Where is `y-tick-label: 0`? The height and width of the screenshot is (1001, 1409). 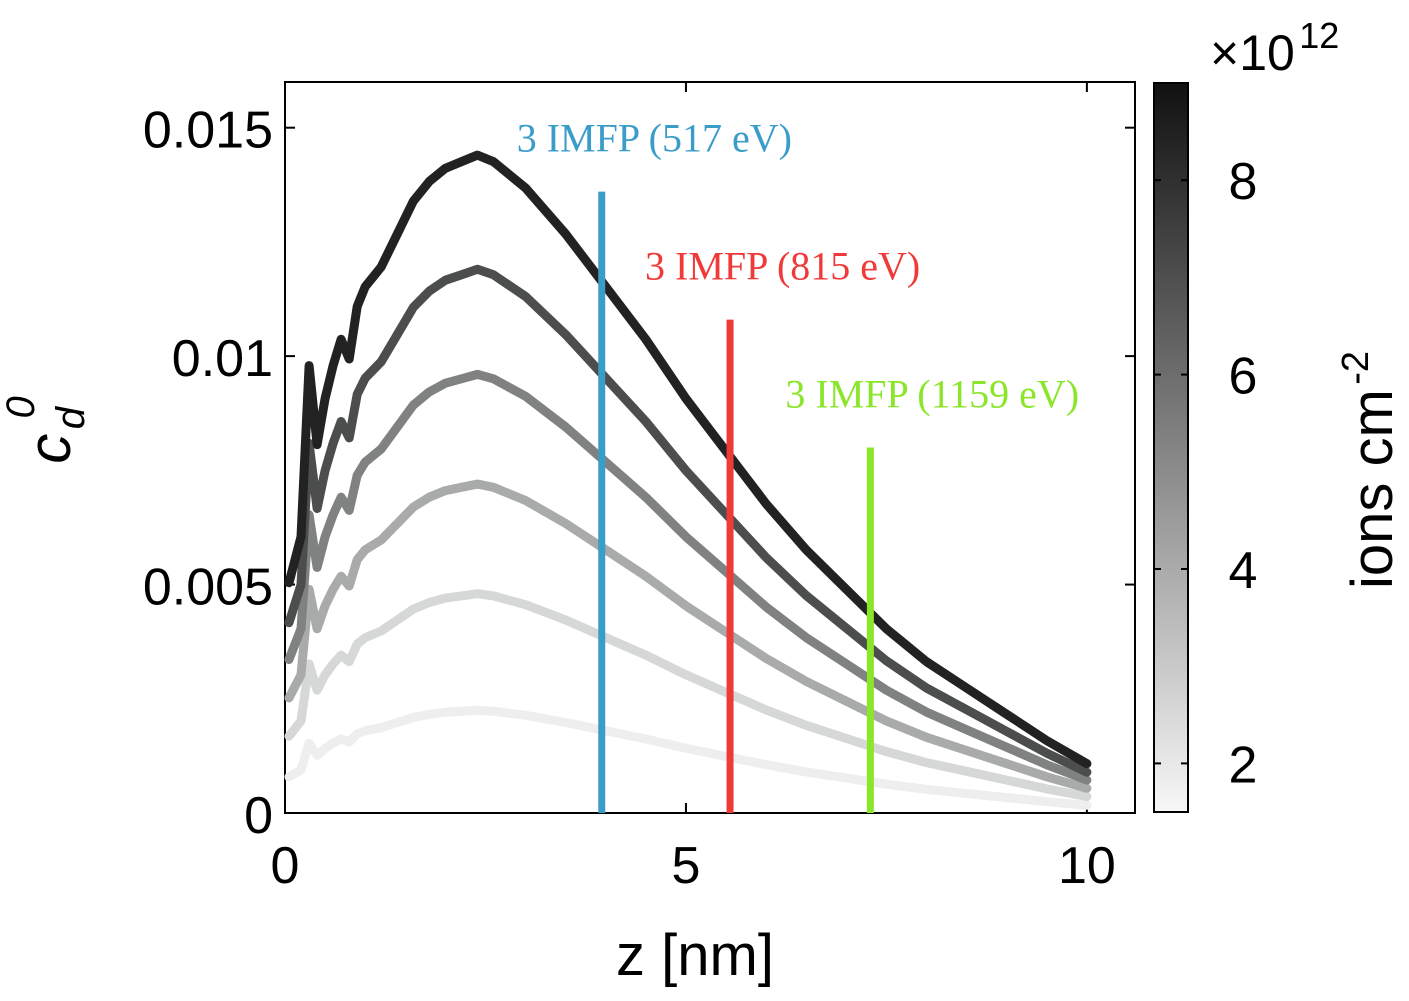 y-tick-label: 0 is located at coordinates (258, 816).